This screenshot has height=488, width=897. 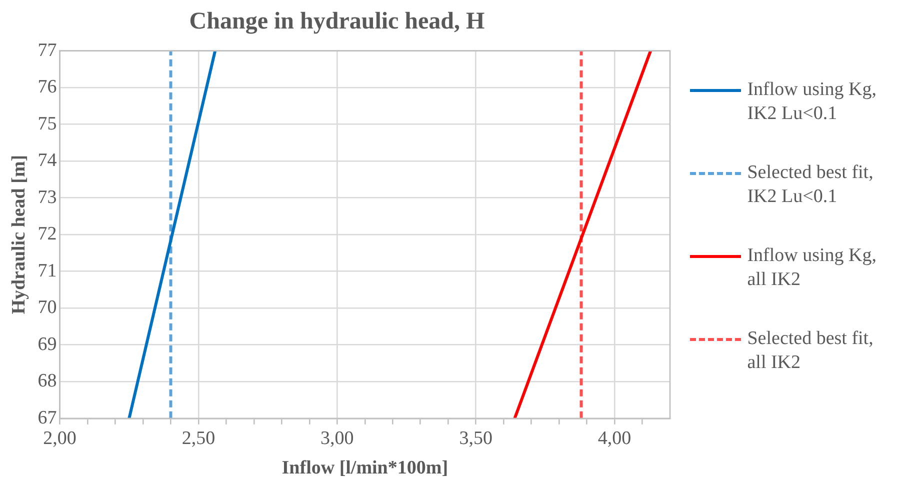 I want to click on y-tick-label: 67, so click(x=47, y=417).